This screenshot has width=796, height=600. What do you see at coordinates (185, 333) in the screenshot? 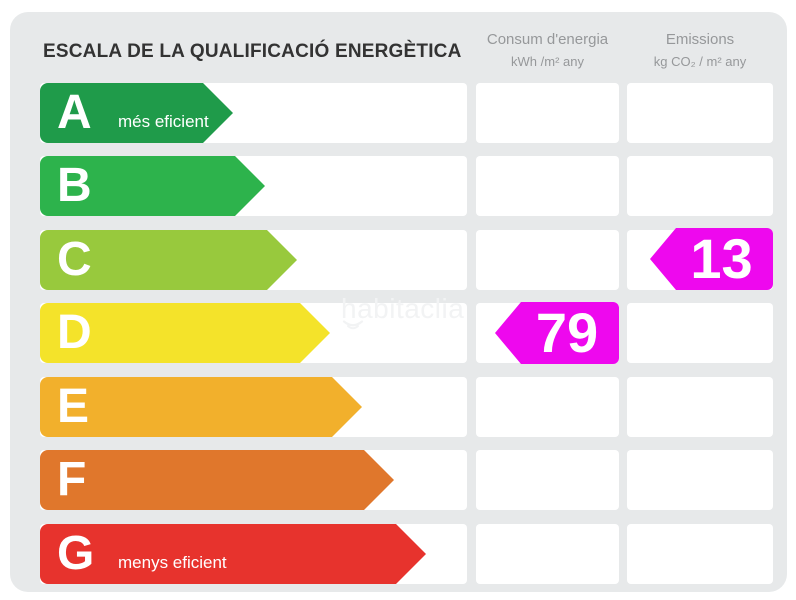
I see `rating-bar-d: D` at bounding box center [185, 333].